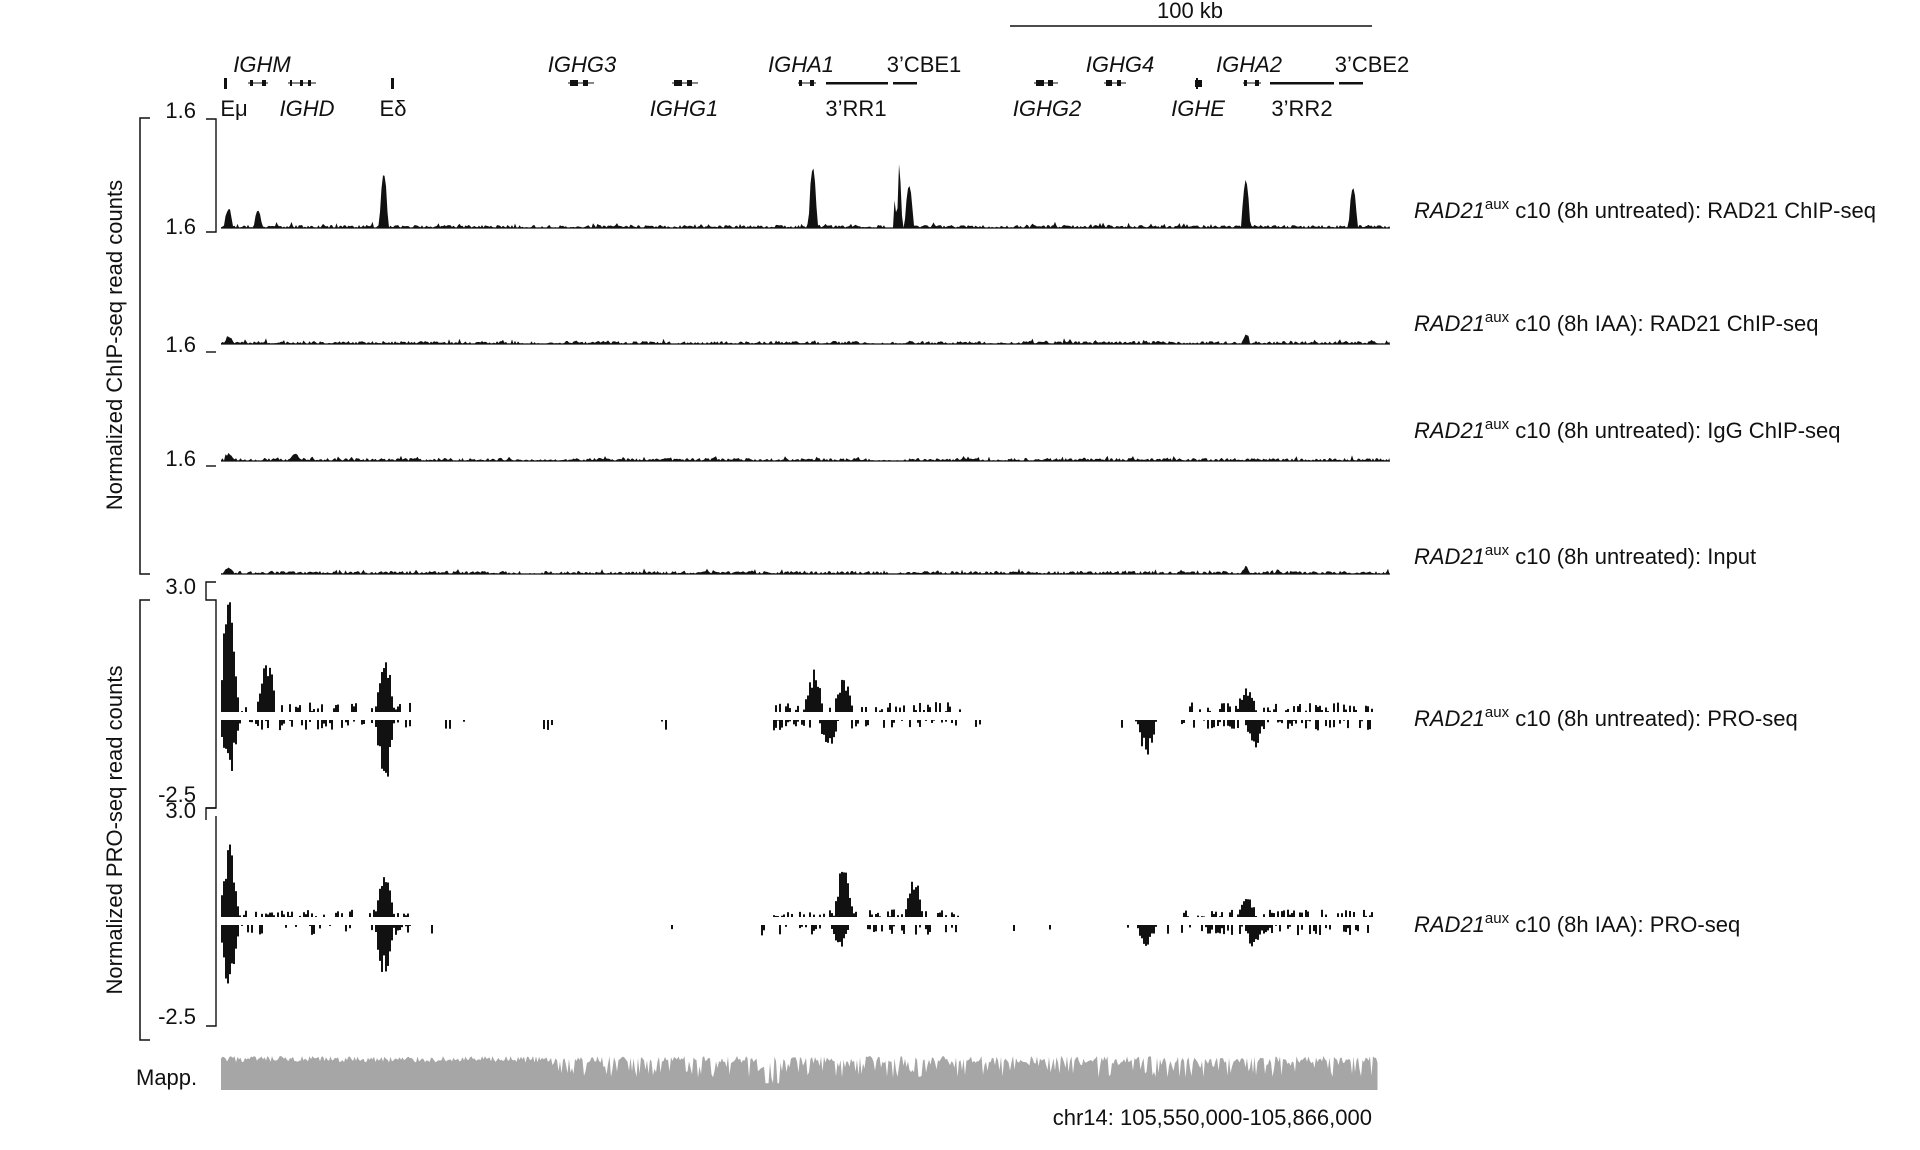 The width and height of the screenshot is (1920, 1150). I want to click on mappability-label: Mapp., so click(166, 1077).